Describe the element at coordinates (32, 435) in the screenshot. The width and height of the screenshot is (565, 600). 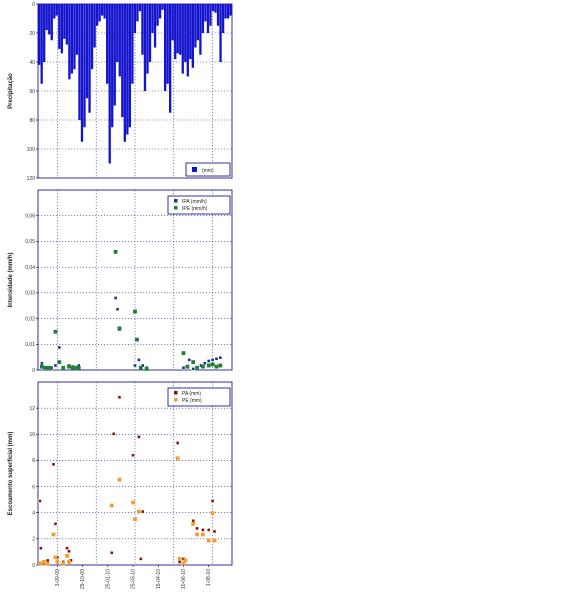
I see `y-tick-label: 10` at that location.